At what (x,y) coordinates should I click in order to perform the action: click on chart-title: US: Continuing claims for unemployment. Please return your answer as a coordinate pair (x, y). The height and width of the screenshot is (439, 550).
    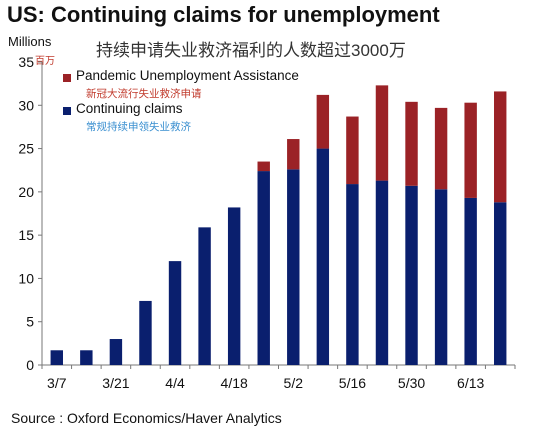
    Looking at the image, I should click on (223, 14).